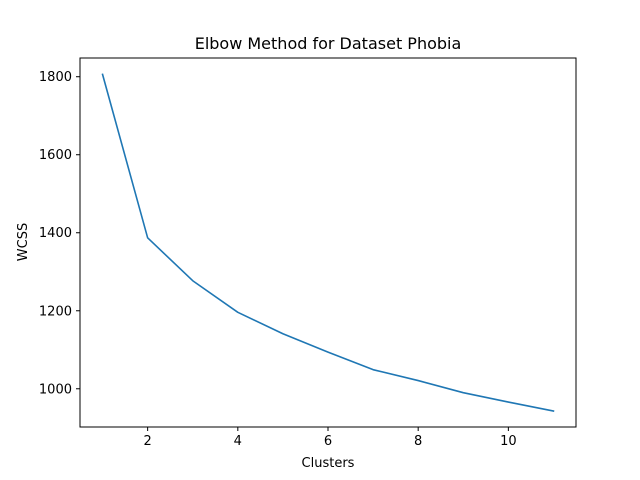 The width and height of the screenshot is (640, 480). Describe the element at coordinates (55, 233) in the screenshot. I see `y-tick-label-1400: 1400` at that location.